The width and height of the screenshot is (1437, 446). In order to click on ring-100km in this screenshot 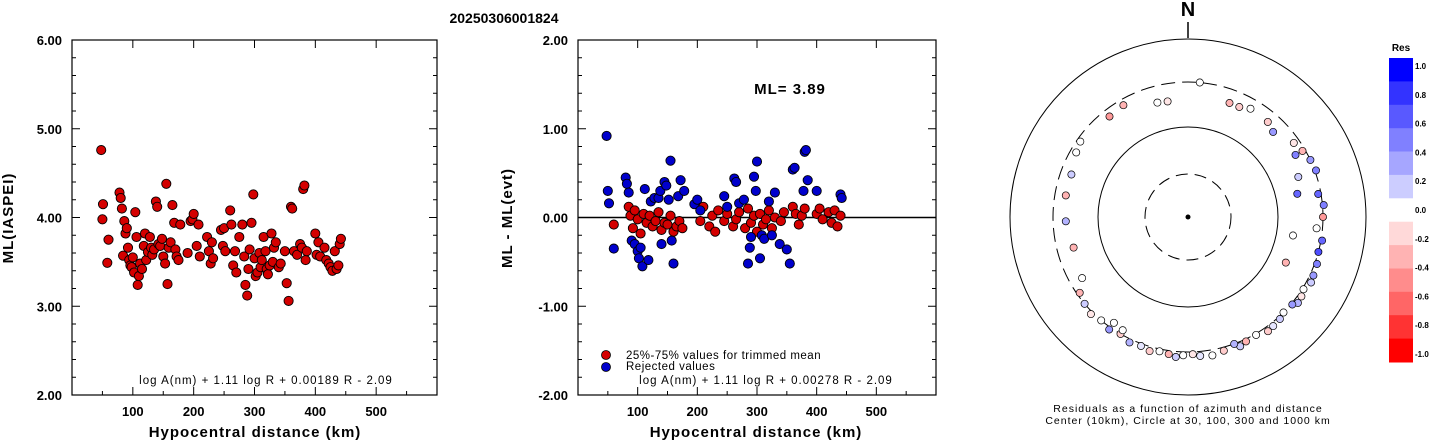, I will do `click(1188, 217)`.